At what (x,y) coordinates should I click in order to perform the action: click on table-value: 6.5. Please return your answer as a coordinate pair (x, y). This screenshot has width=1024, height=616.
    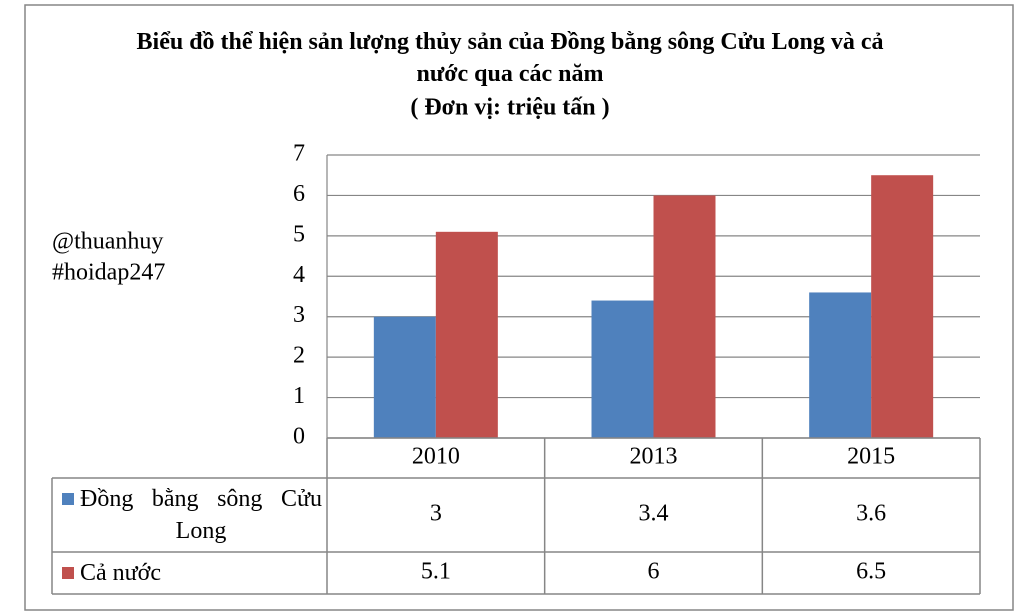
    Looking at the image, I should click on (871, 572).